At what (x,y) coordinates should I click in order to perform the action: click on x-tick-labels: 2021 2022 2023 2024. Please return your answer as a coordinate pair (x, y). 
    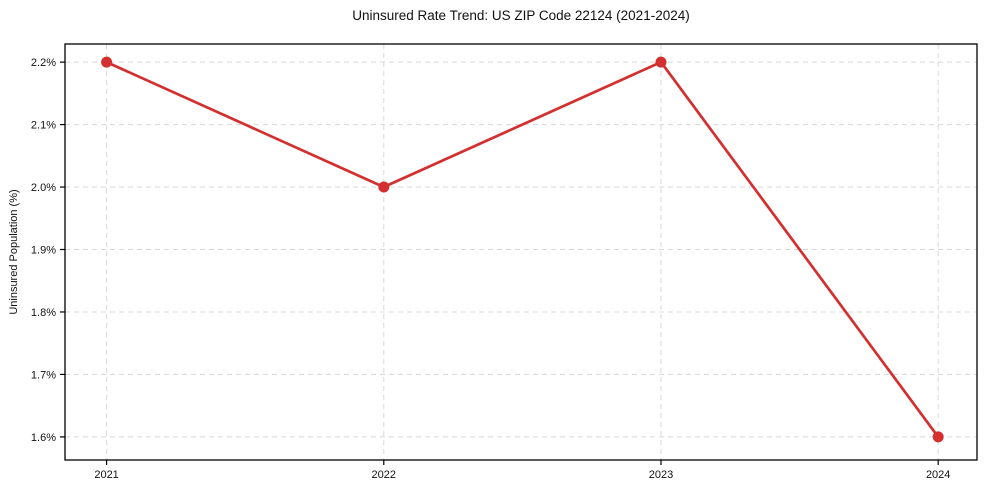
    Looking at the image, I should click on (522, 475).